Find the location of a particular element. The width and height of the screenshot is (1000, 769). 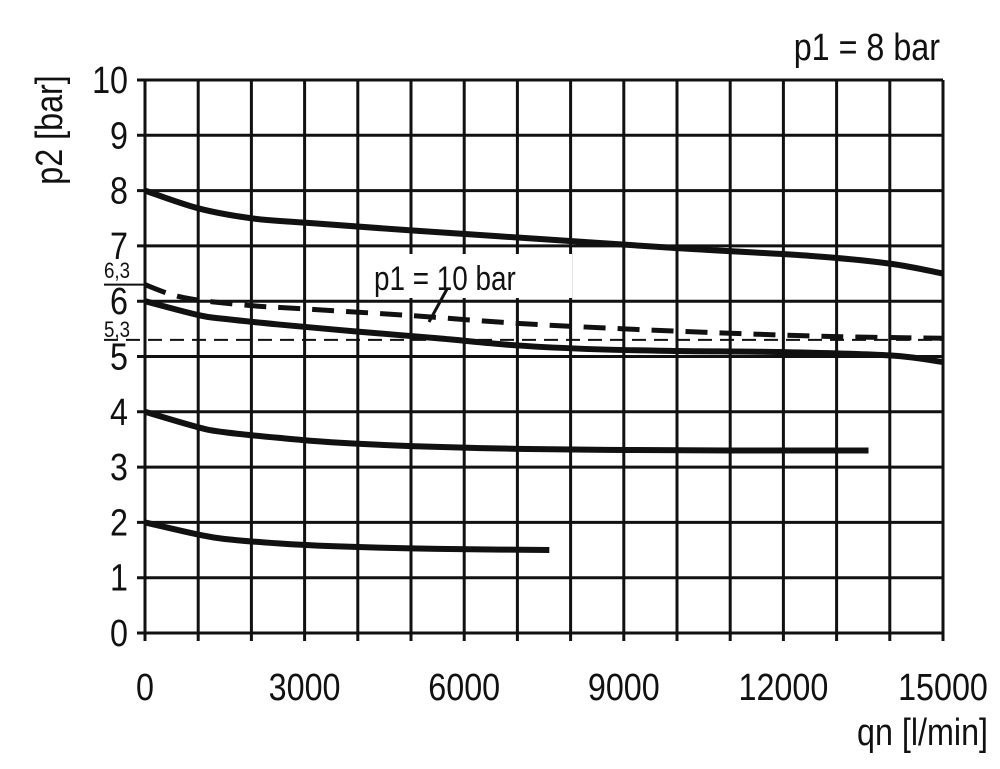

series-line-p1-10-bar is located at coordinates (544, 311).